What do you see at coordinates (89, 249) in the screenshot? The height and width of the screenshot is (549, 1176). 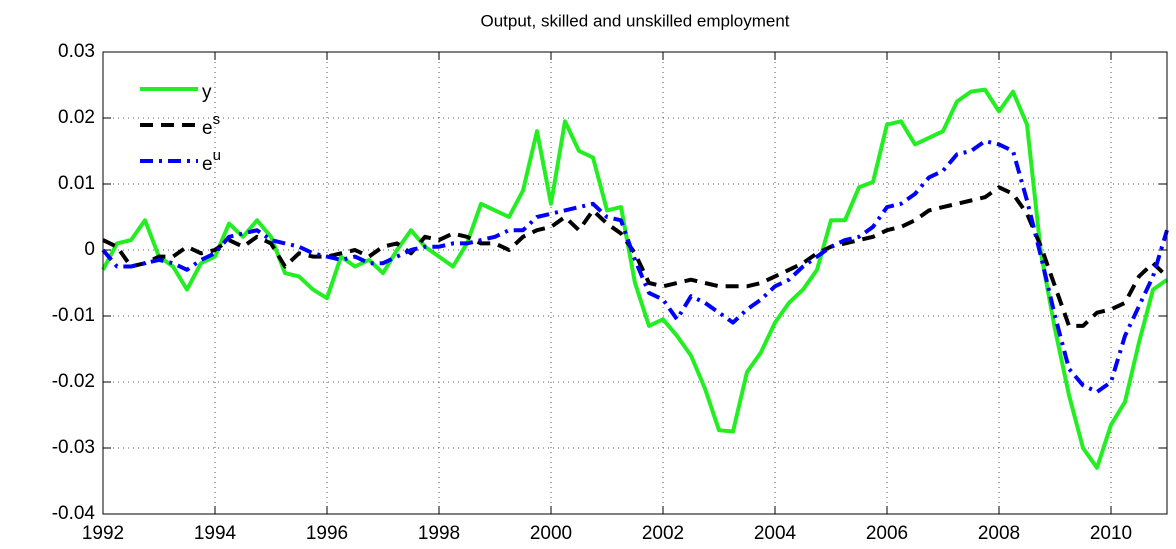 I see `y-tick-label: 0` at bounding box center [89, 249].